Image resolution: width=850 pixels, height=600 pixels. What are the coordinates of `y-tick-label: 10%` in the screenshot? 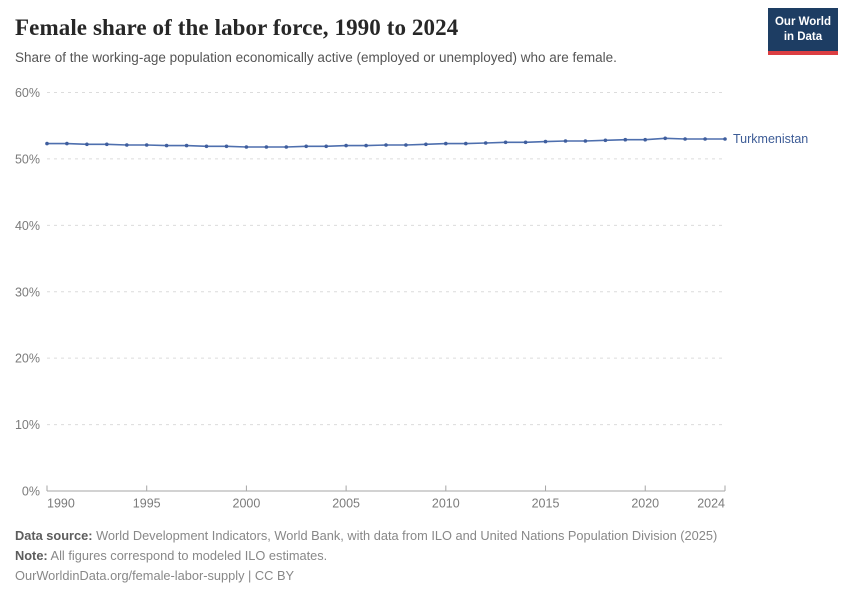 It's located at (27, 425).